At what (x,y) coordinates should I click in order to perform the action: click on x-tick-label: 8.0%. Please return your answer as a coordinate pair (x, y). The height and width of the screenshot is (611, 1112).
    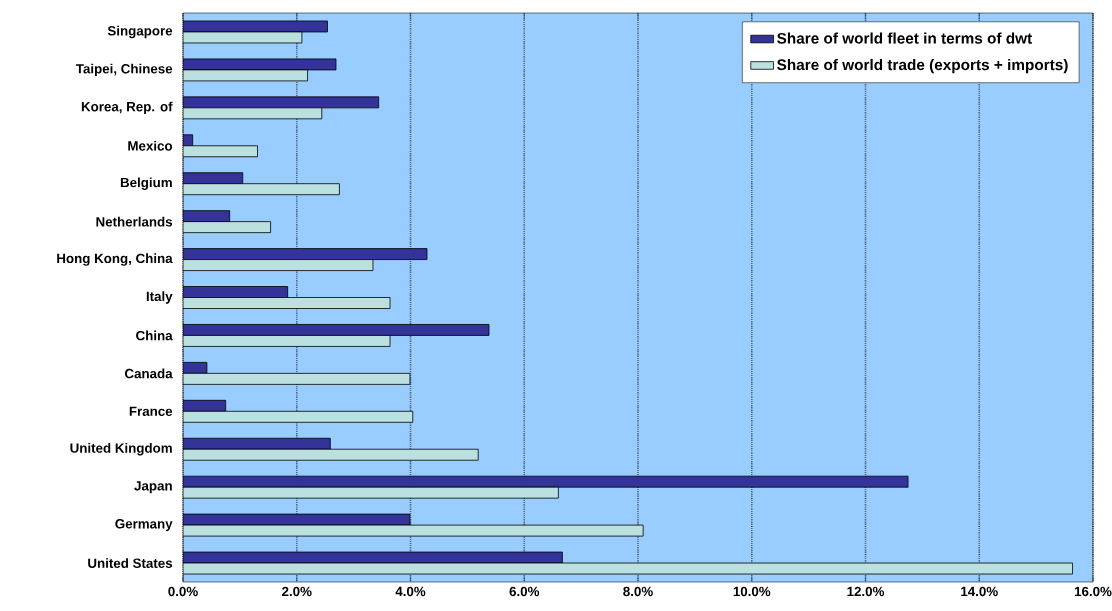
    Looking at the image, I should click on (638, 591).